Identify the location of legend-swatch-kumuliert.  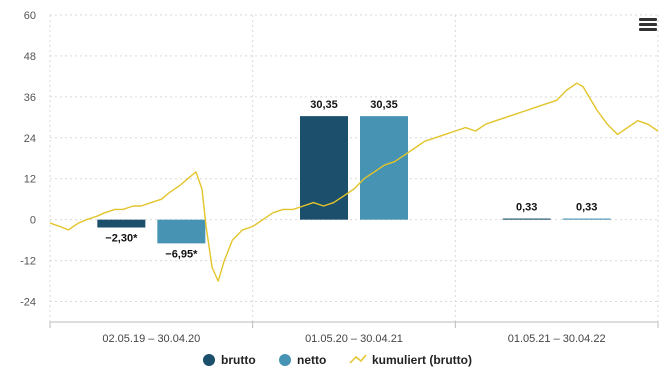
(358, 359).